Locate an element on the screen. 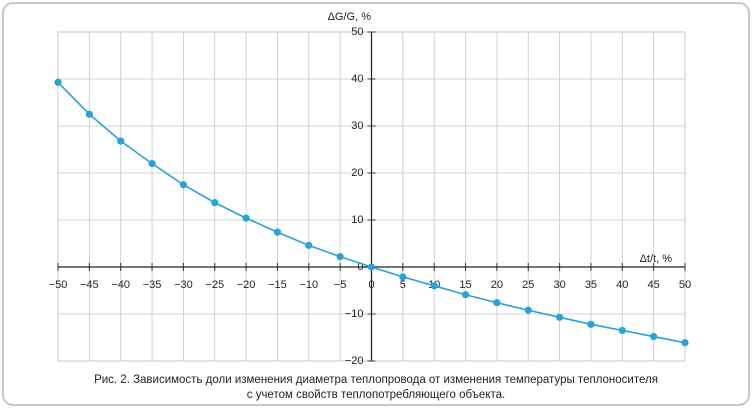 The image size is (752, 413). x-tick-label: −45 is located at coordinates (89, 285).